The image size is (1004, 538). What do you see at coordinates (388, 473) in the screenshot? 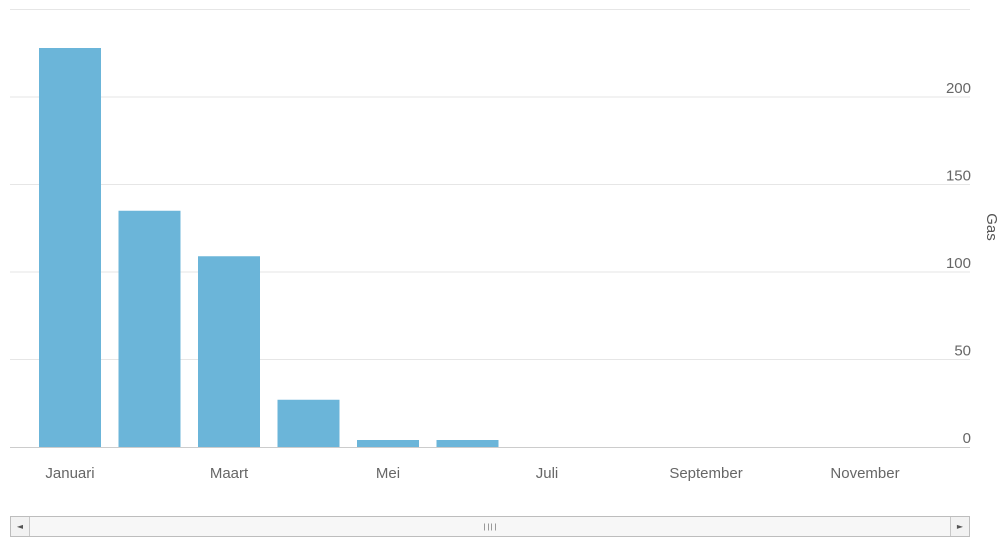
I see `x-tick-label: Mei` at bounding box center [388, 473].